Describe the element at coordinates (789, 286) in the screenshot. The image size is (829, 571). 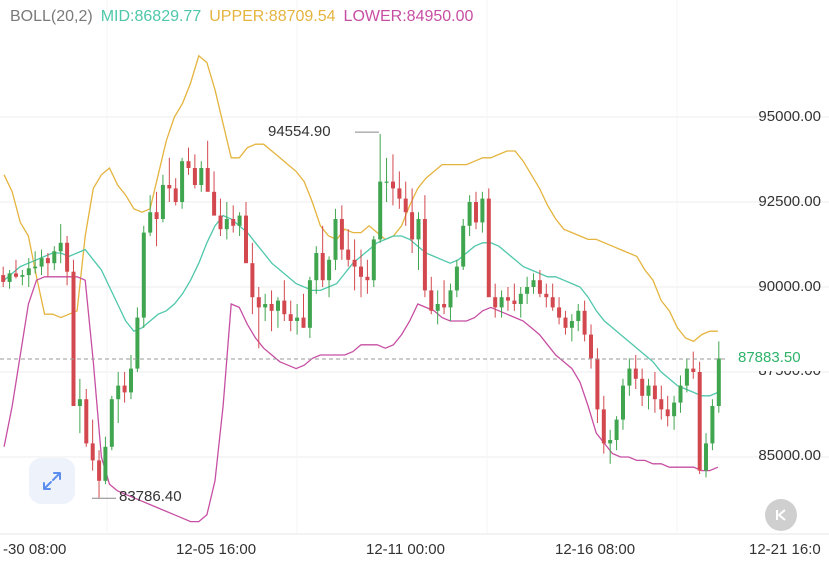
I see `y-tick-label: 90000.00` at that location.